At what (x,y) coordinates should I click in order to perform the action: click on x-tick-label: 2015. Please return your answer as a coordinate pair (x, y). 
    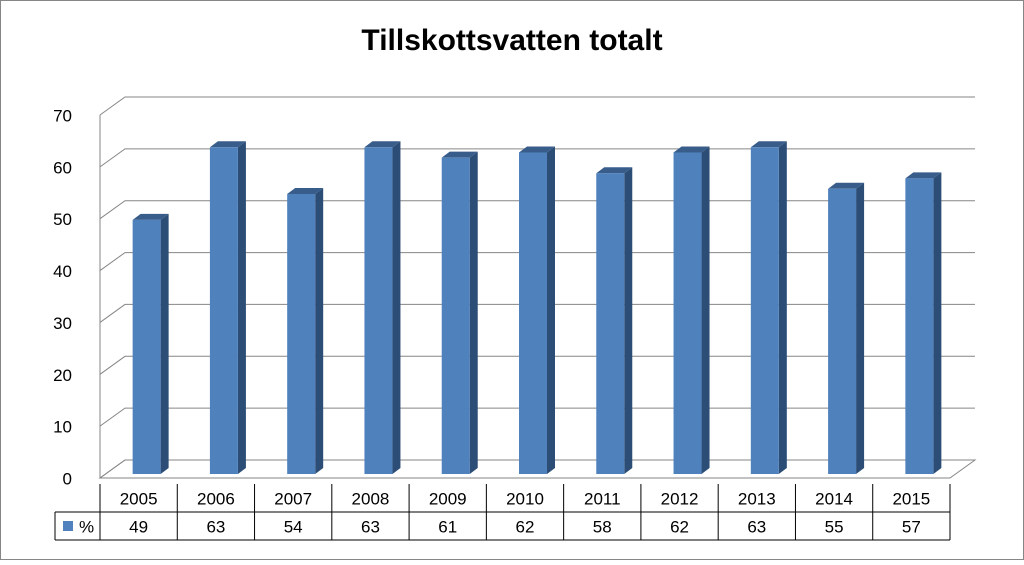
    Looking at the image, I should click on (911, 498).